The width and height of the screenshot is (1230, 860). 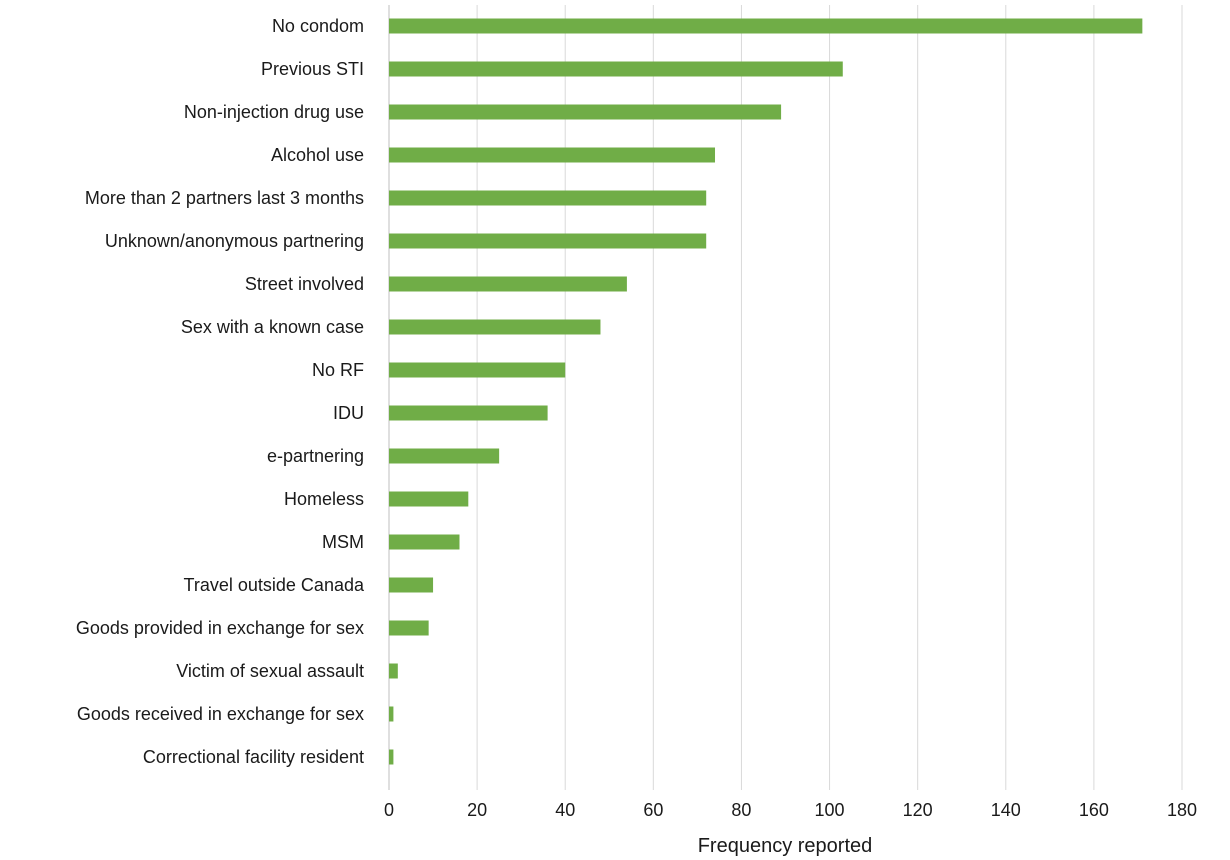 What do you see at coordinates (1094, 810) in the screenshot?
I see `x-tick-label: 160` at bounding box center [1094, 810].